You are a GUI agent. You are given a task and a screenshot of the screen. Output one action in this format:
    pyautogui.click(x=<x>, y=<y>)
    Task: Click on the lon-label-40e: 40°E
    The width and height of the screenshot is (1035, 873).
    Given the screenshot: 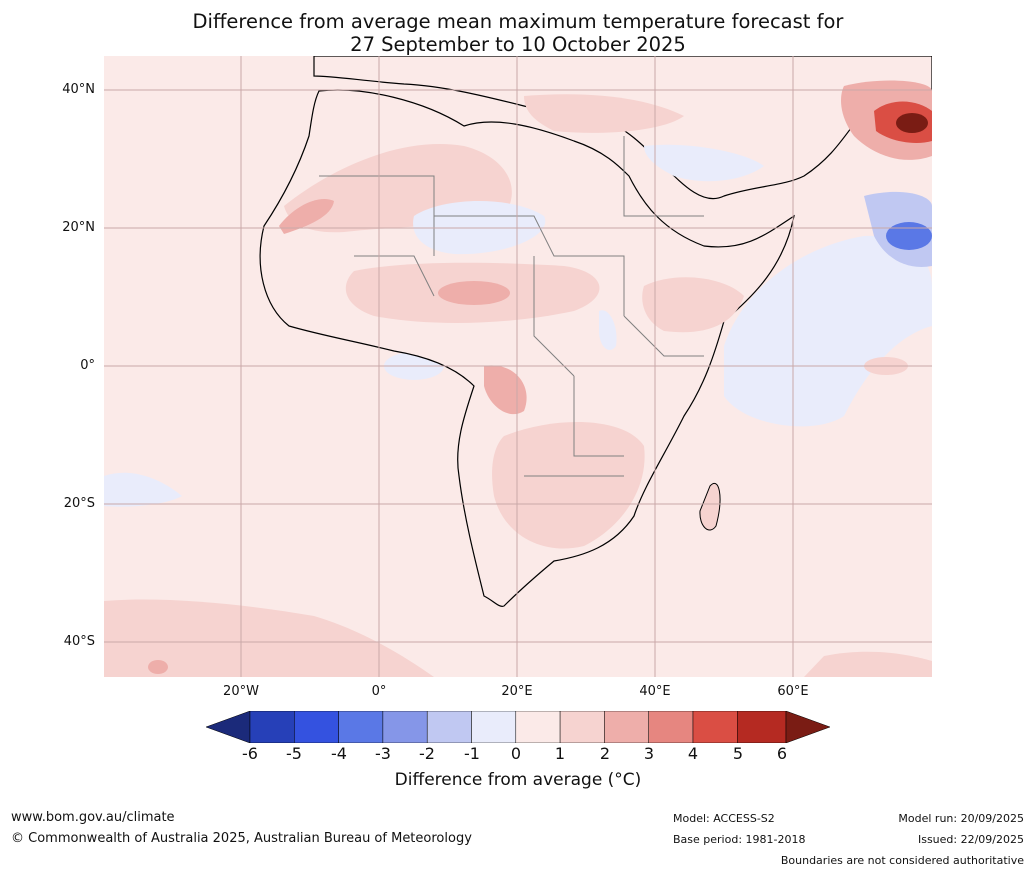 What is the action you would take?
    pyautogui.click(x=655, y=691)
    